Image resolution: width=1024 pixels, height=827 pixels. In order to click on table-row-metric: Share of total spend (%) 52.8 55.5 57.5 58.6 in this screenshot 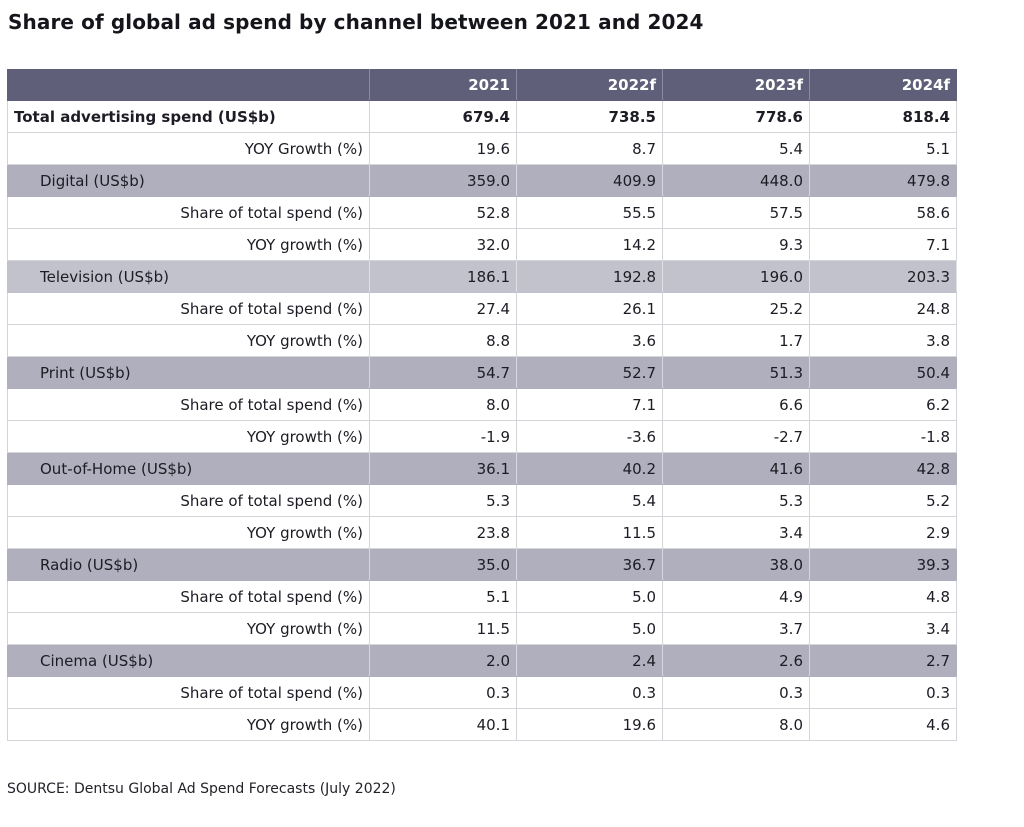, I will do `click(482, 212)`.